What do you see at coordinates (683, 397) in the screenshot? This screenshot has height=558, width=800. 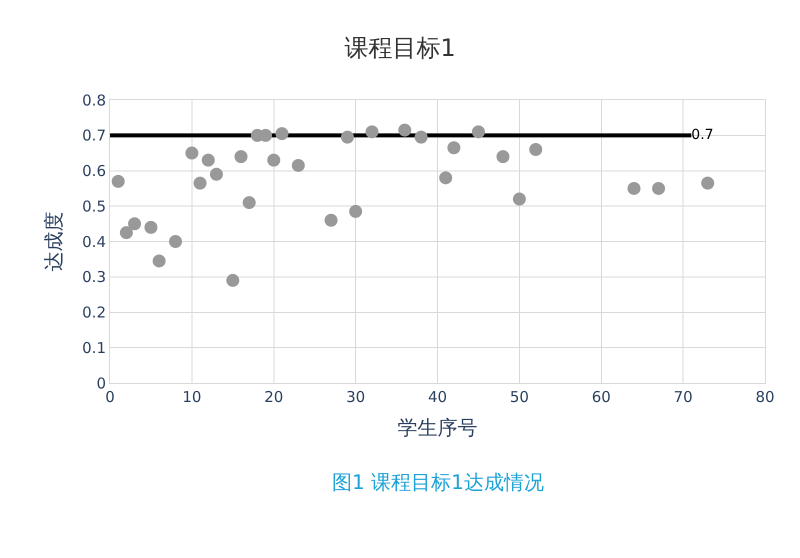 I see `x-tick-label: 70` at bounding box center [683, 397].